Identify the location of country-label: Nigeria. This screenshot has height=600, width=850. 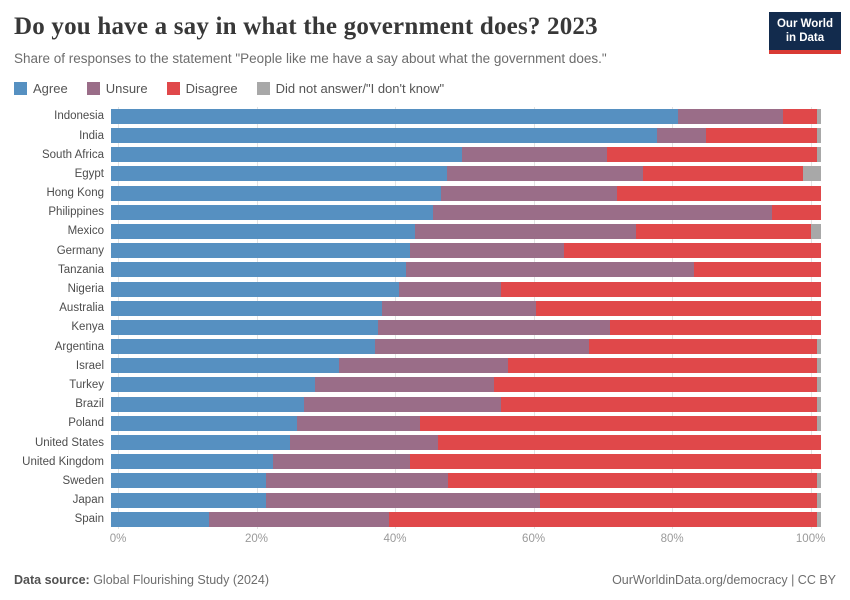
(85, 289).